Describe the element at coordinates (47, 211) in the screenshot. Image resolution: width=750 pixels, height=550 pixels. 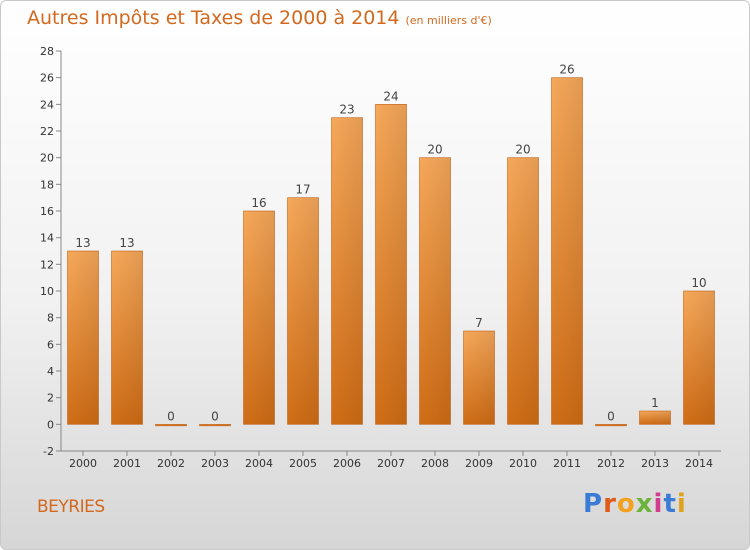
I see `y-tick-label: 16` at that location.